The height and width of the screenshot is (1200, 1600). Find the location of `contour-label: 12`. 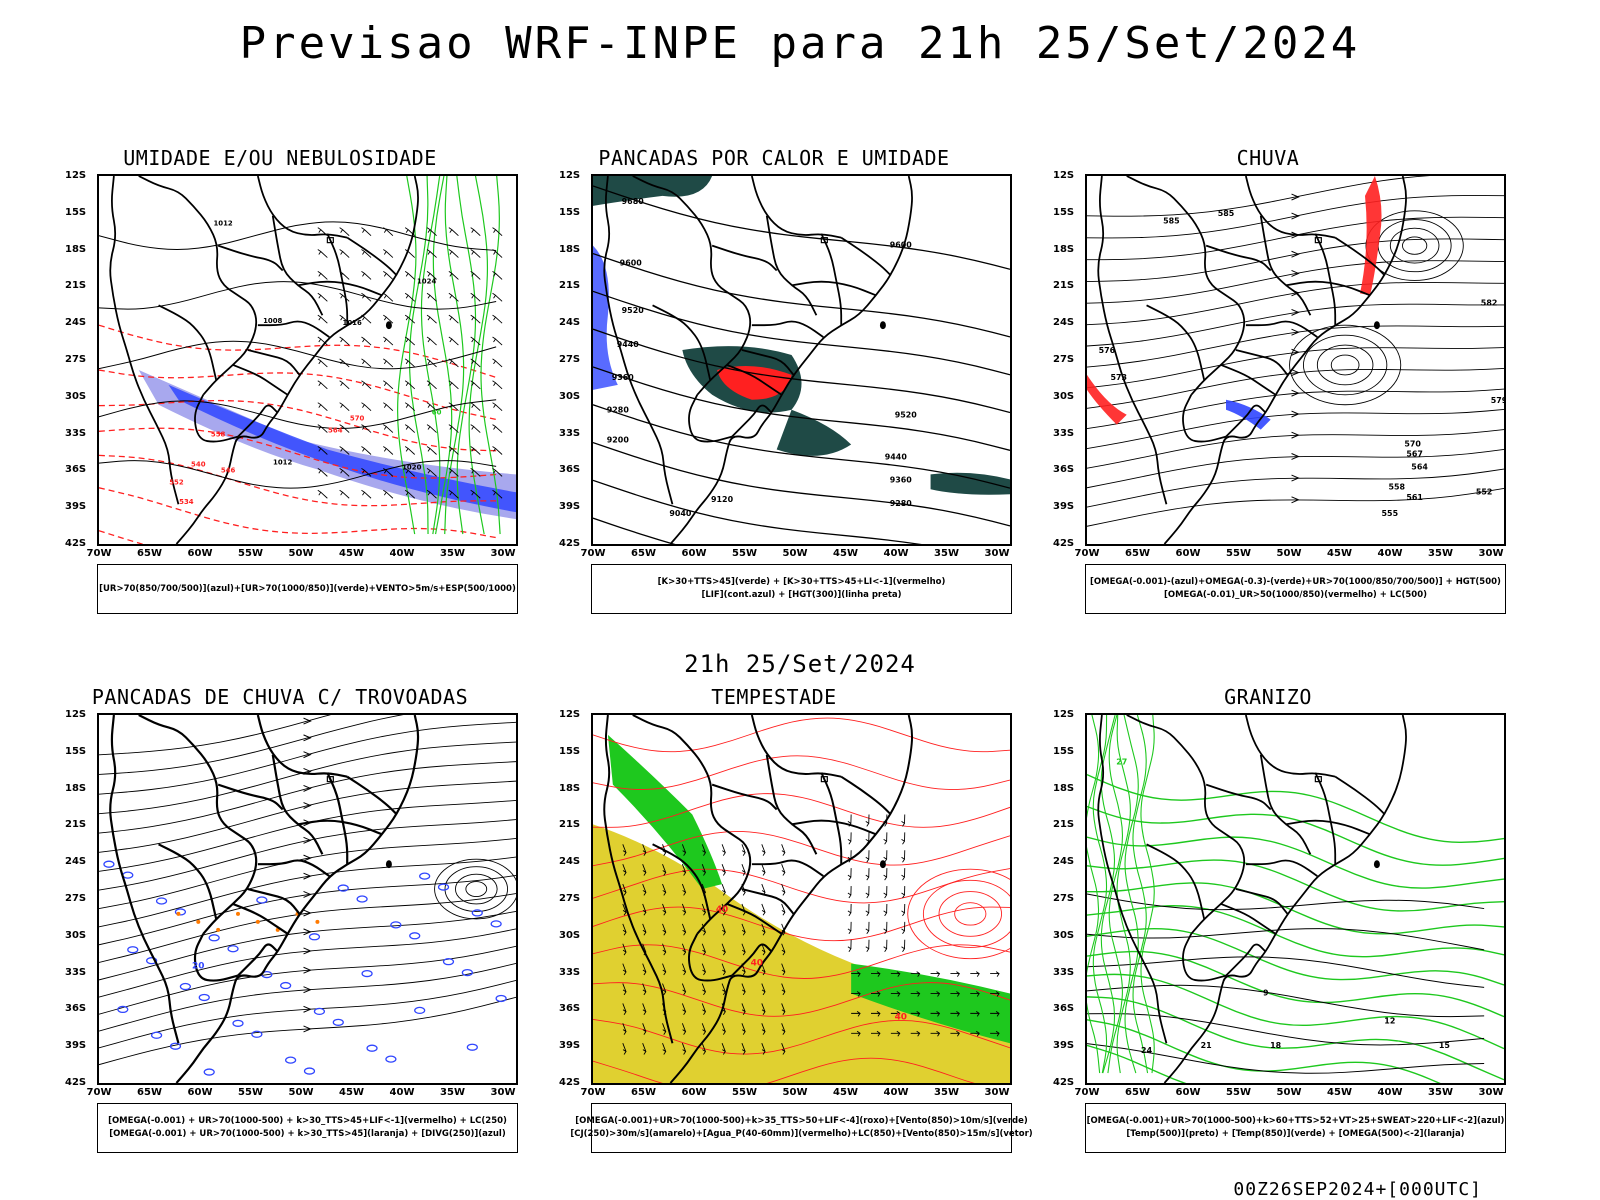

contour-label: 12 is located at coordinates (1389, 1020).